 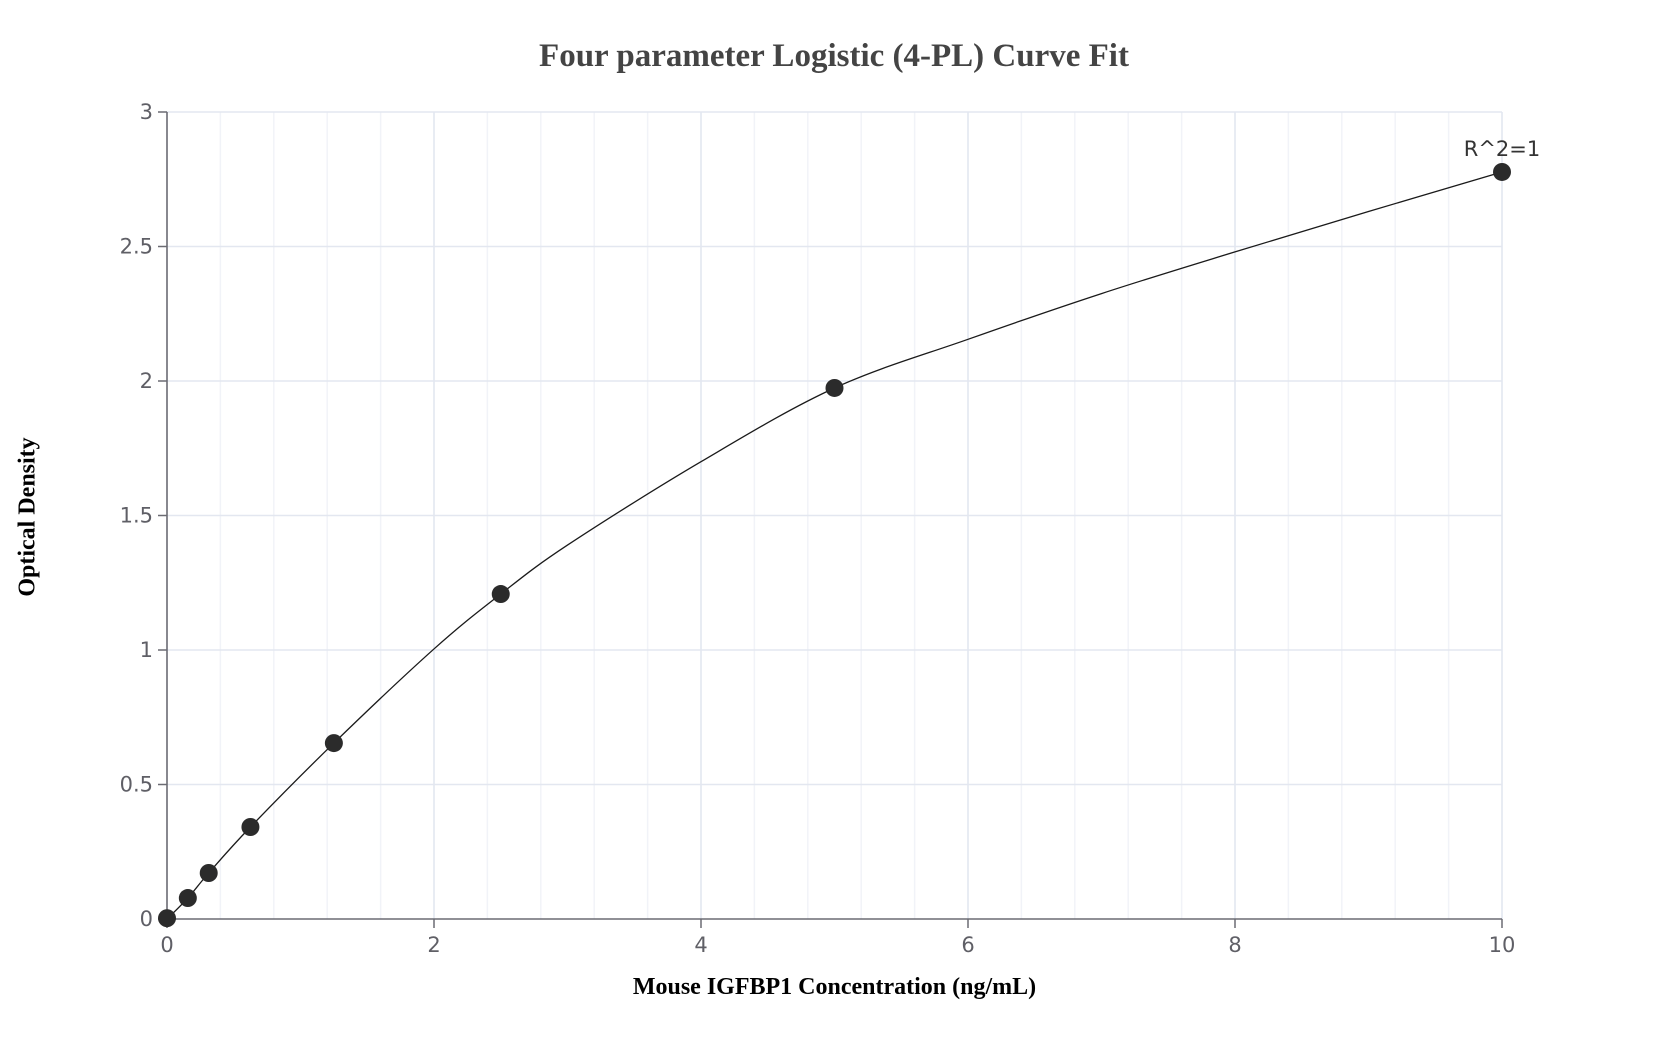 I want to click on svg-text: 2.5, so click(x=136, y=247).